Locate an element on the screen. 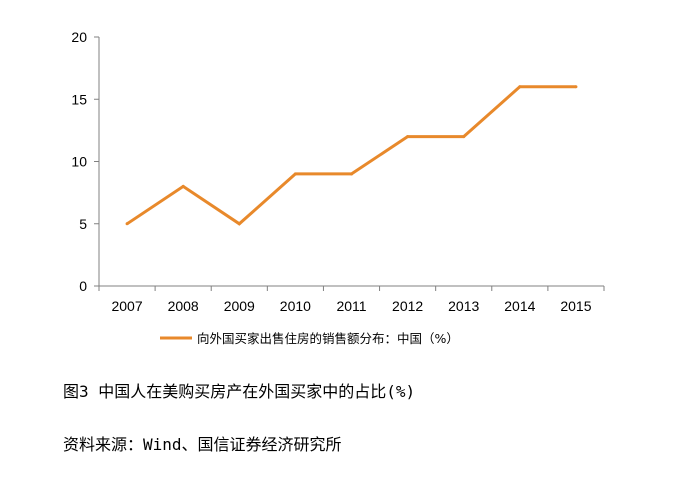 The width and height of the screenshot is (700, 484). source-caption: 资料来源：Wind、国信证券经济研究所 is located at coordinates (202, 444).